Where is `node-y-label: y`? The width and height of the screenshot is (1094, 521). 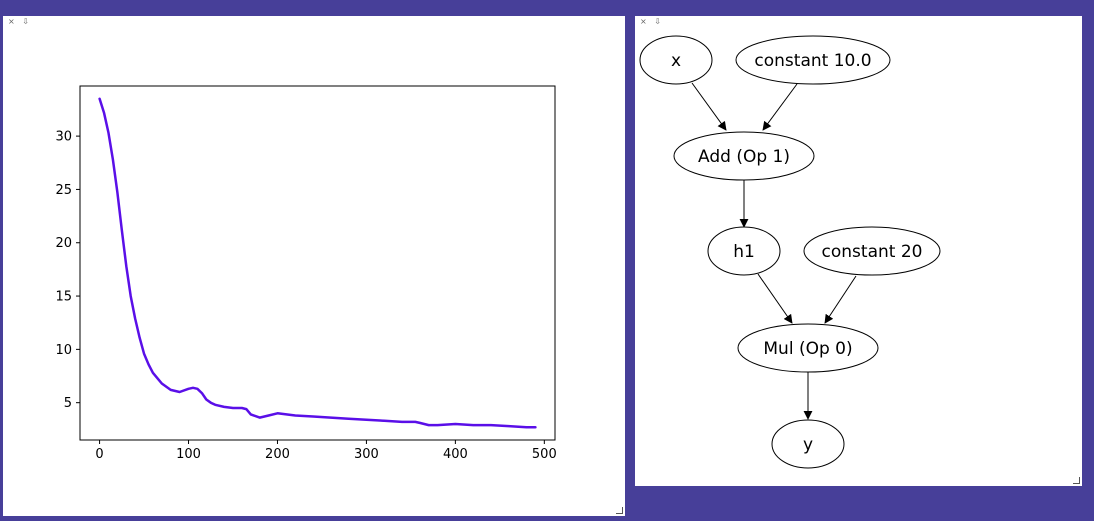 node-y-label: y is located at coordinates (808, 445).